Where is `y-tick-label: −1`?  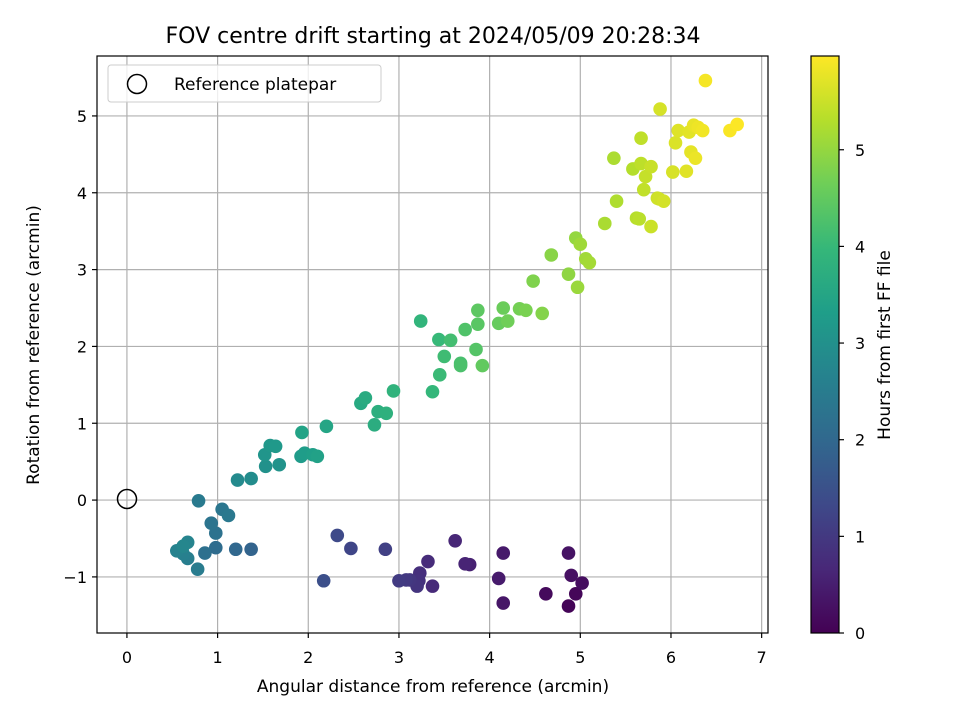
y-tick-label: −1 is located at coordinates (75, 577).